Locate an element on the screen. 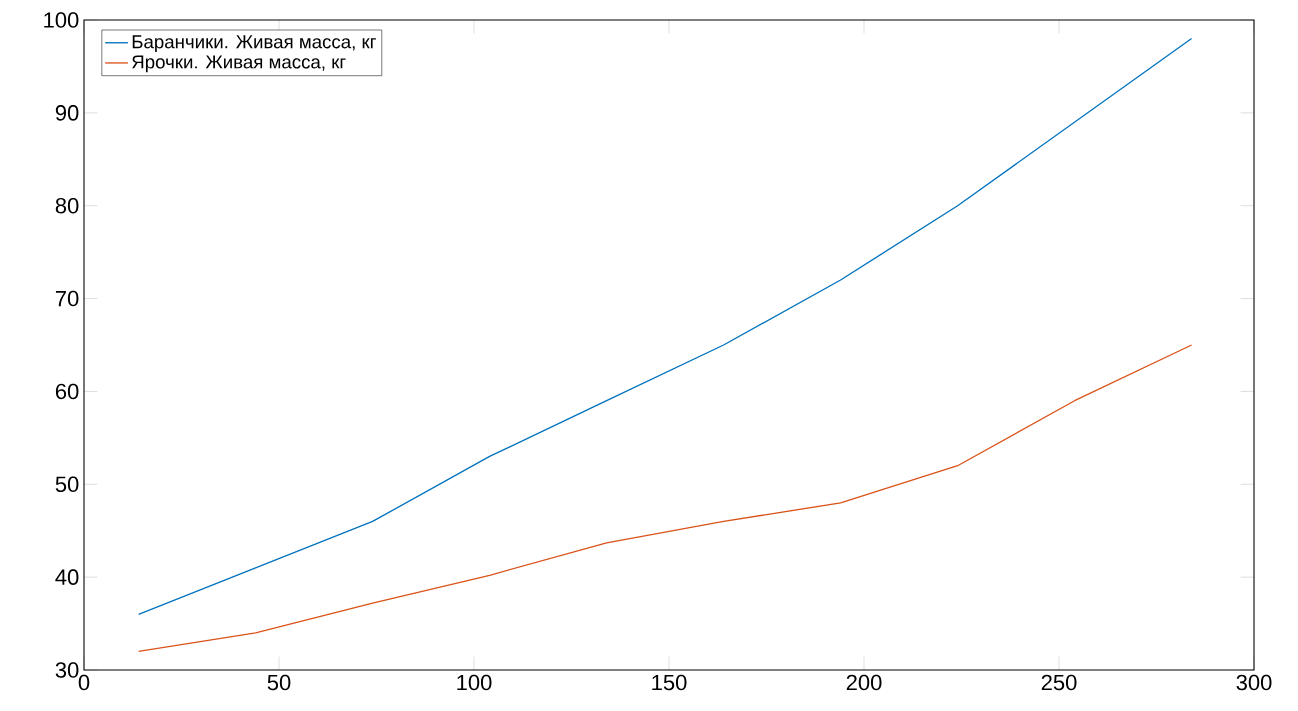 This screenshot has height=711, width=1298. y-tick-label: 90 is located at coordinates (67, 113).